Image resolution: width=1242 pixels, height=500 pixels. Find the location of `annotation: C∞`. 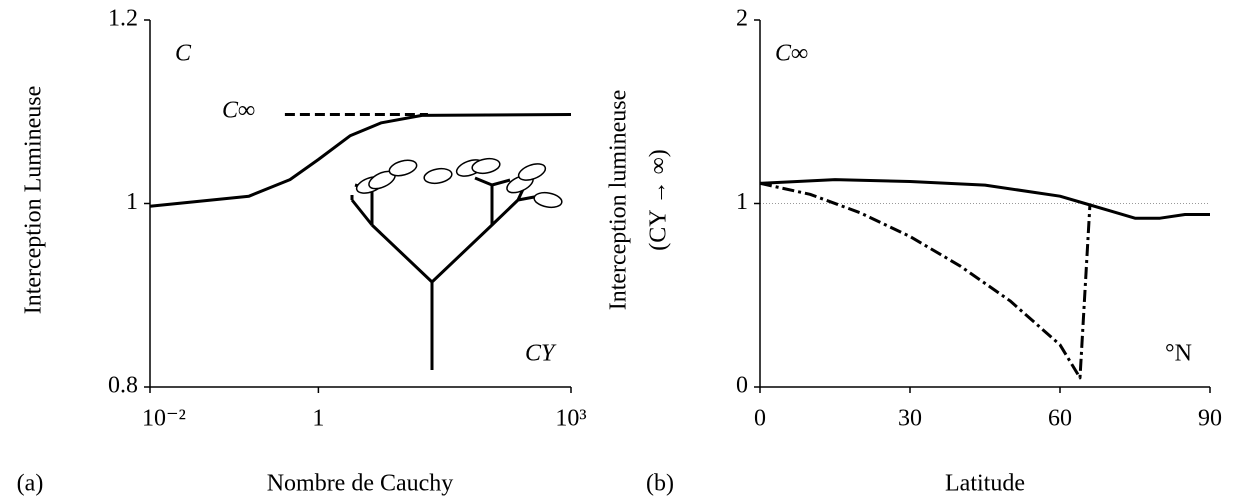

annotation: C∞ is located at coordinates (791, 54).